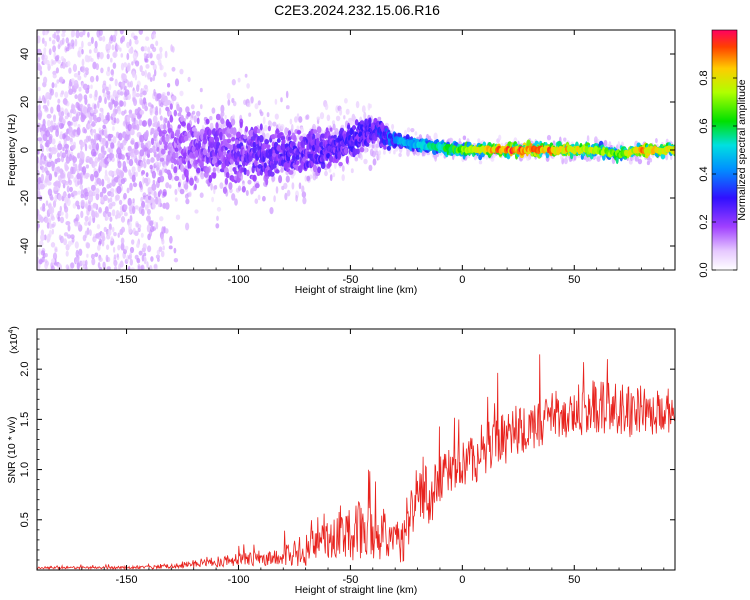 This screenshot has width=750, height=600. I want to click on spectrogram-ytick-label: -20, so click(25, 198).